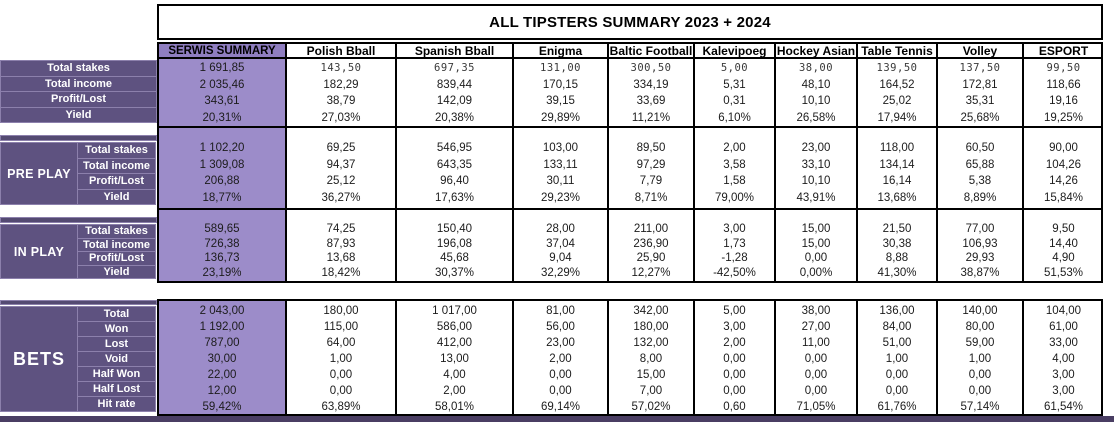  Describe the element at coordinates (816, 311) in the screenshot. I see `cell-bets-total-hockey-asian: 38,00` at that location.